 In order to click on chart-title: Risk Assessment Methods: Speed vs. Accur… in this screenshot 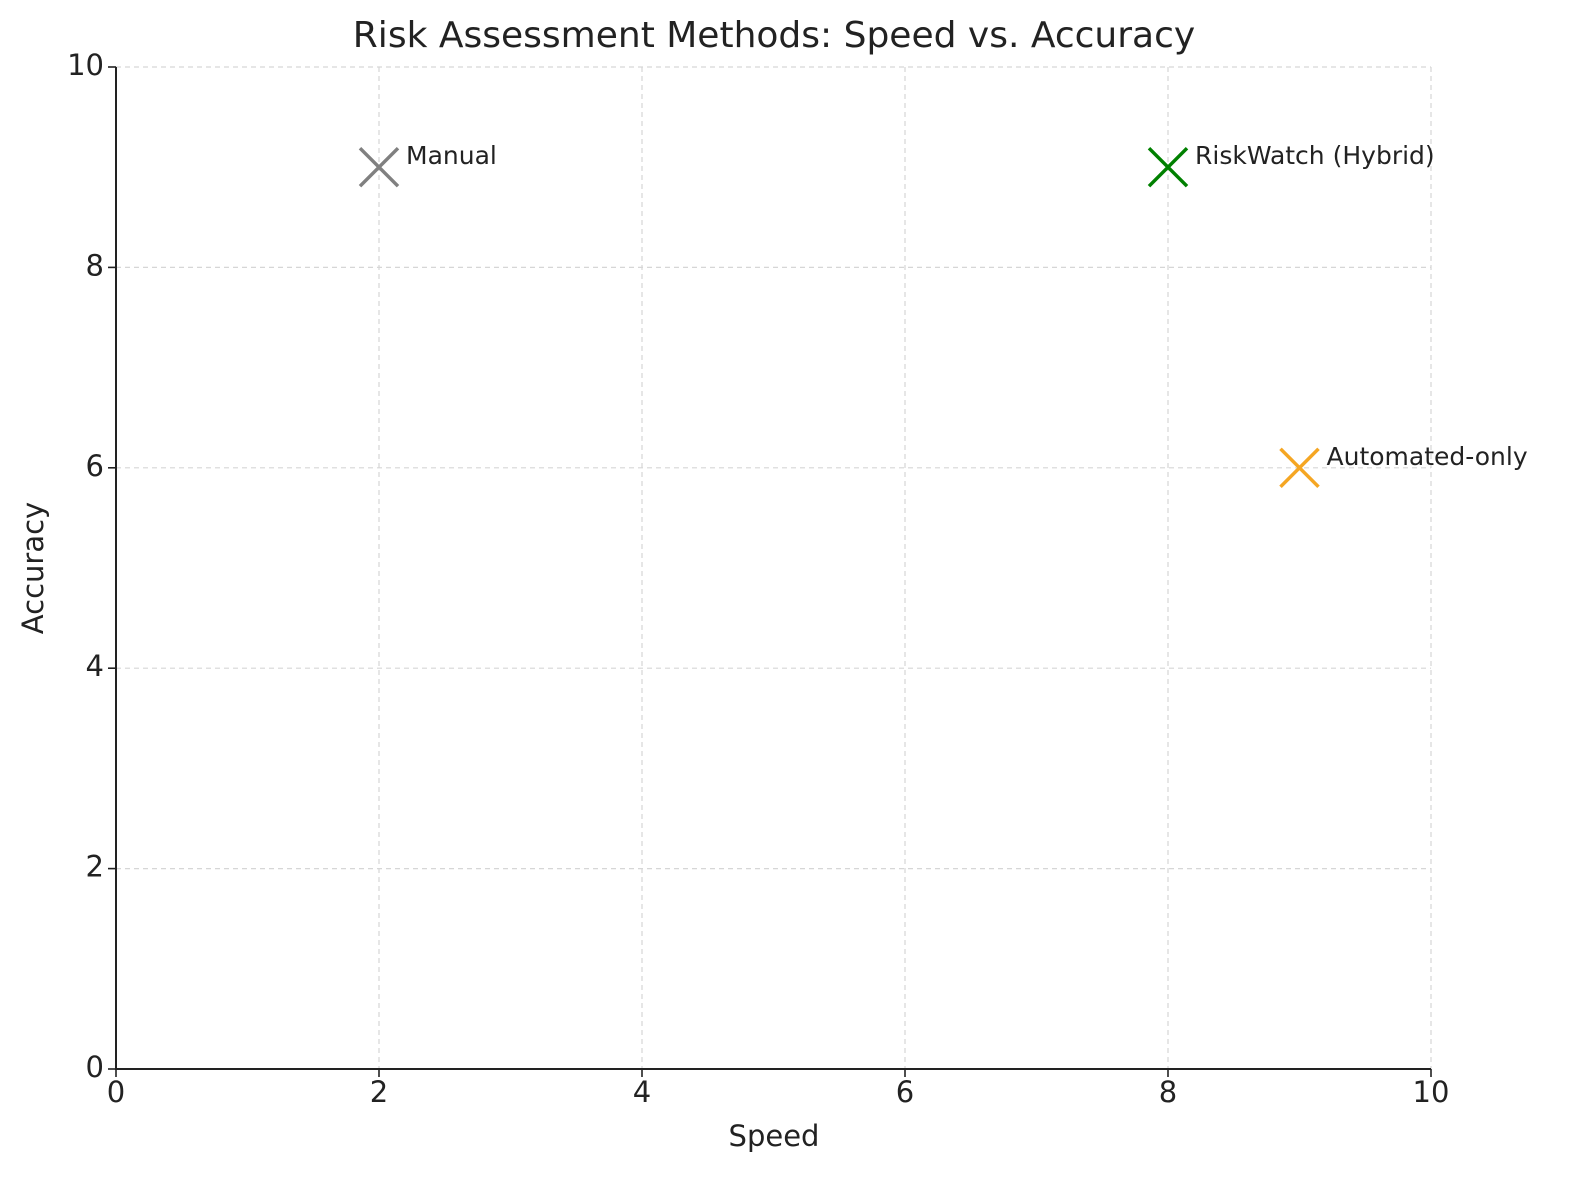, I will do `click(774, 35)`.